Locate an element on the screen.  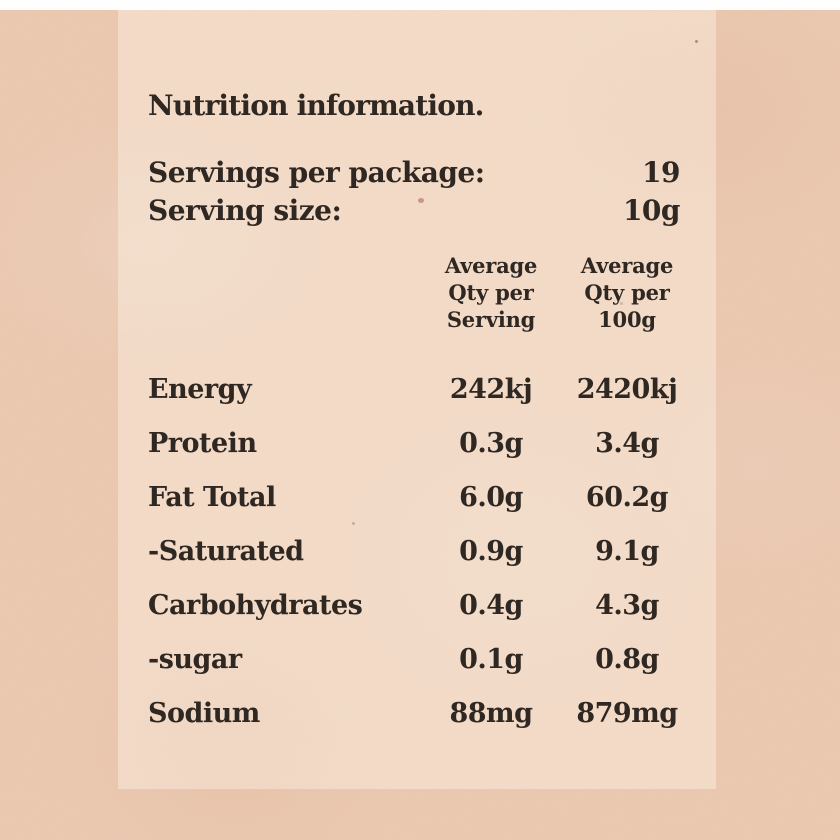
per-serving-value: 0.4g is located at coordinates (491, 605).